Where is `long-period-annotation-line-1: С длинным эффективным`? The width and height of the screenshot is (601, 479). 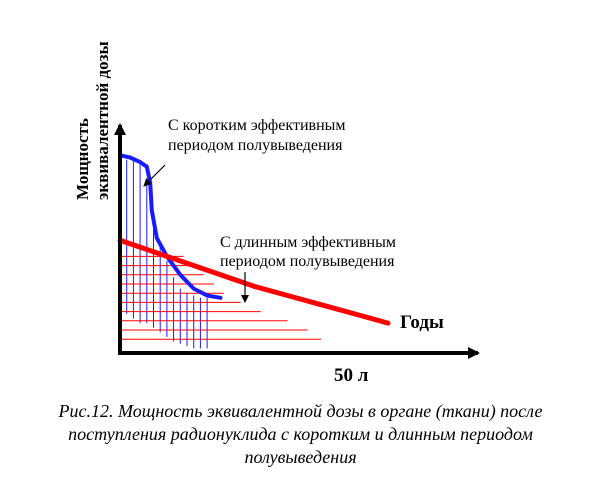
long-period-annotation-line-1: С длинным эффективным is located at coordinates (308, 242).